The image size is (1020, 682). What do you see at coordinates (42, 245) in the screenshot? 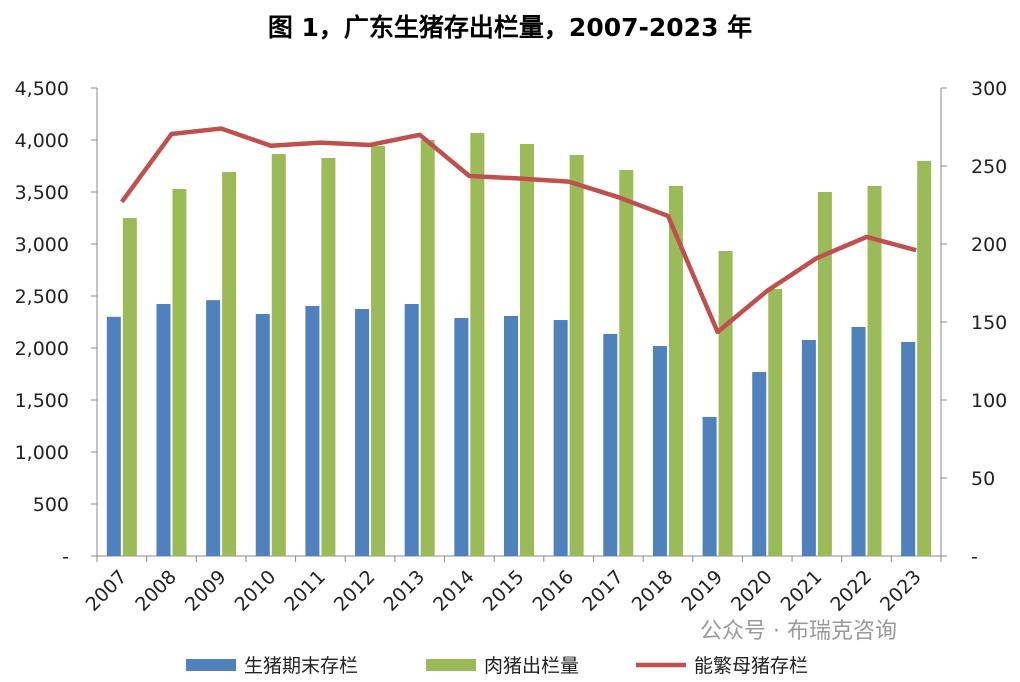
I see `left-tick-label: 3,000` at bounding box center [42, 245].